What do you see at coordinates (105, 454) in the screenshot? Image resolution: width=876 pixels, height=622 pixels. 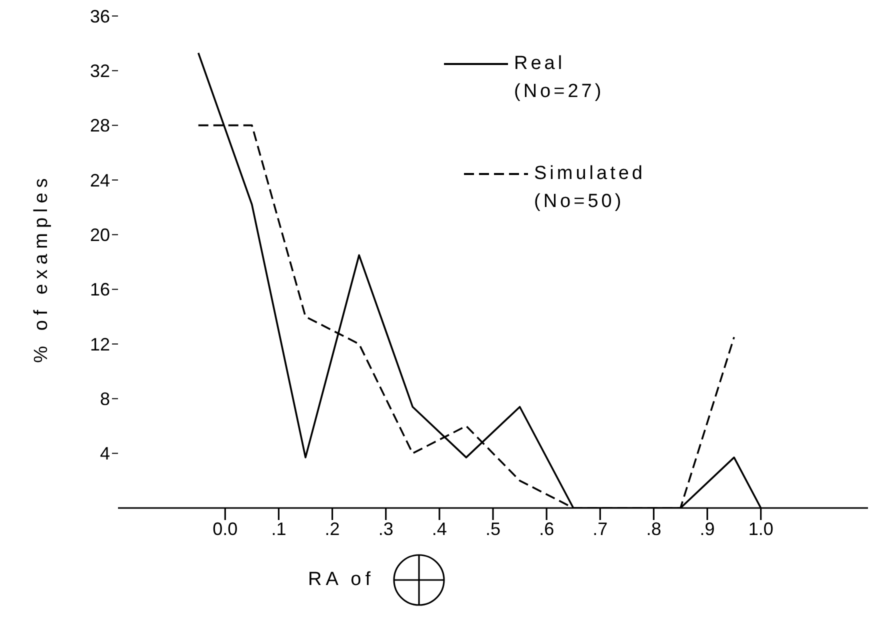 I see `y-tick-label: 4` at bounding box center [105, 454].